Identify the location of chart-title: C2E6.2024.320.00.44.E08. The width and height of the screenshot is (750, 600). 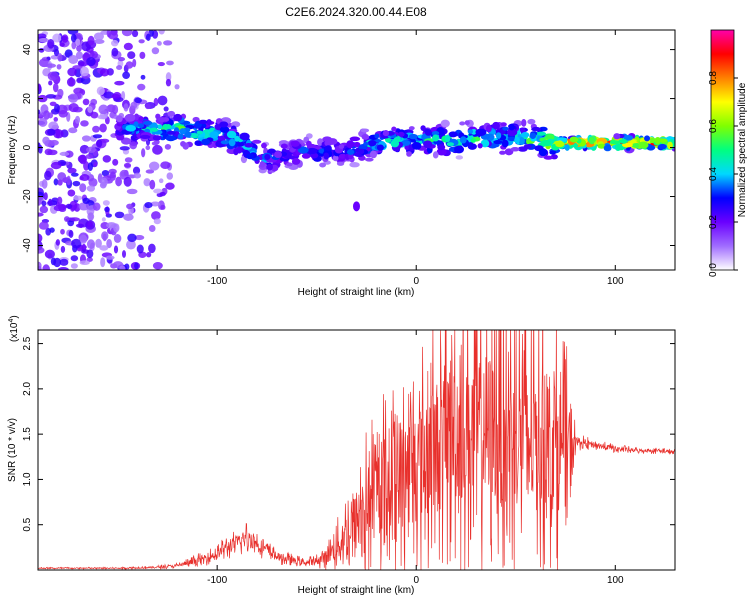
(356, 12).